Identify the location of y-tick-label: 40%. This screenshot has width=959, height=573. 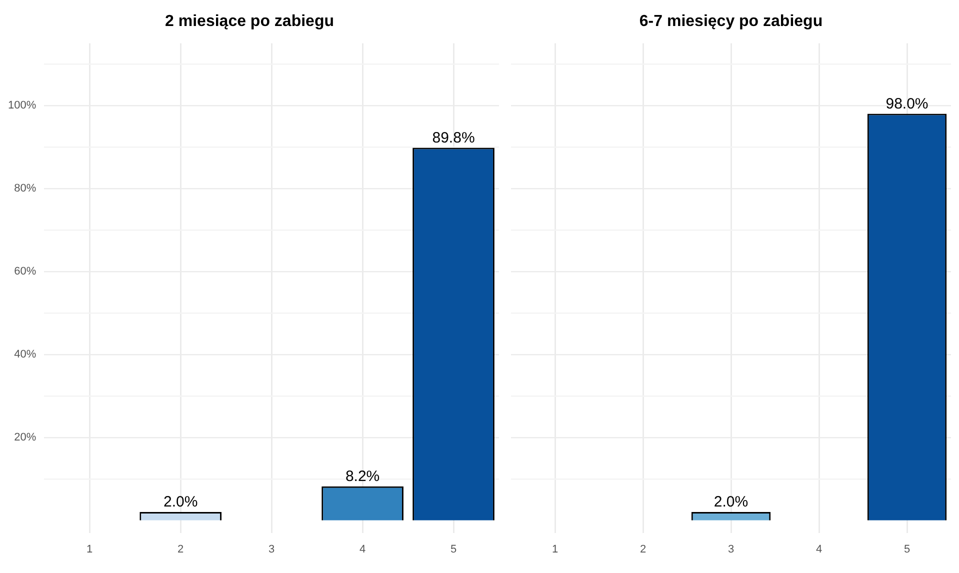
(25, 354).